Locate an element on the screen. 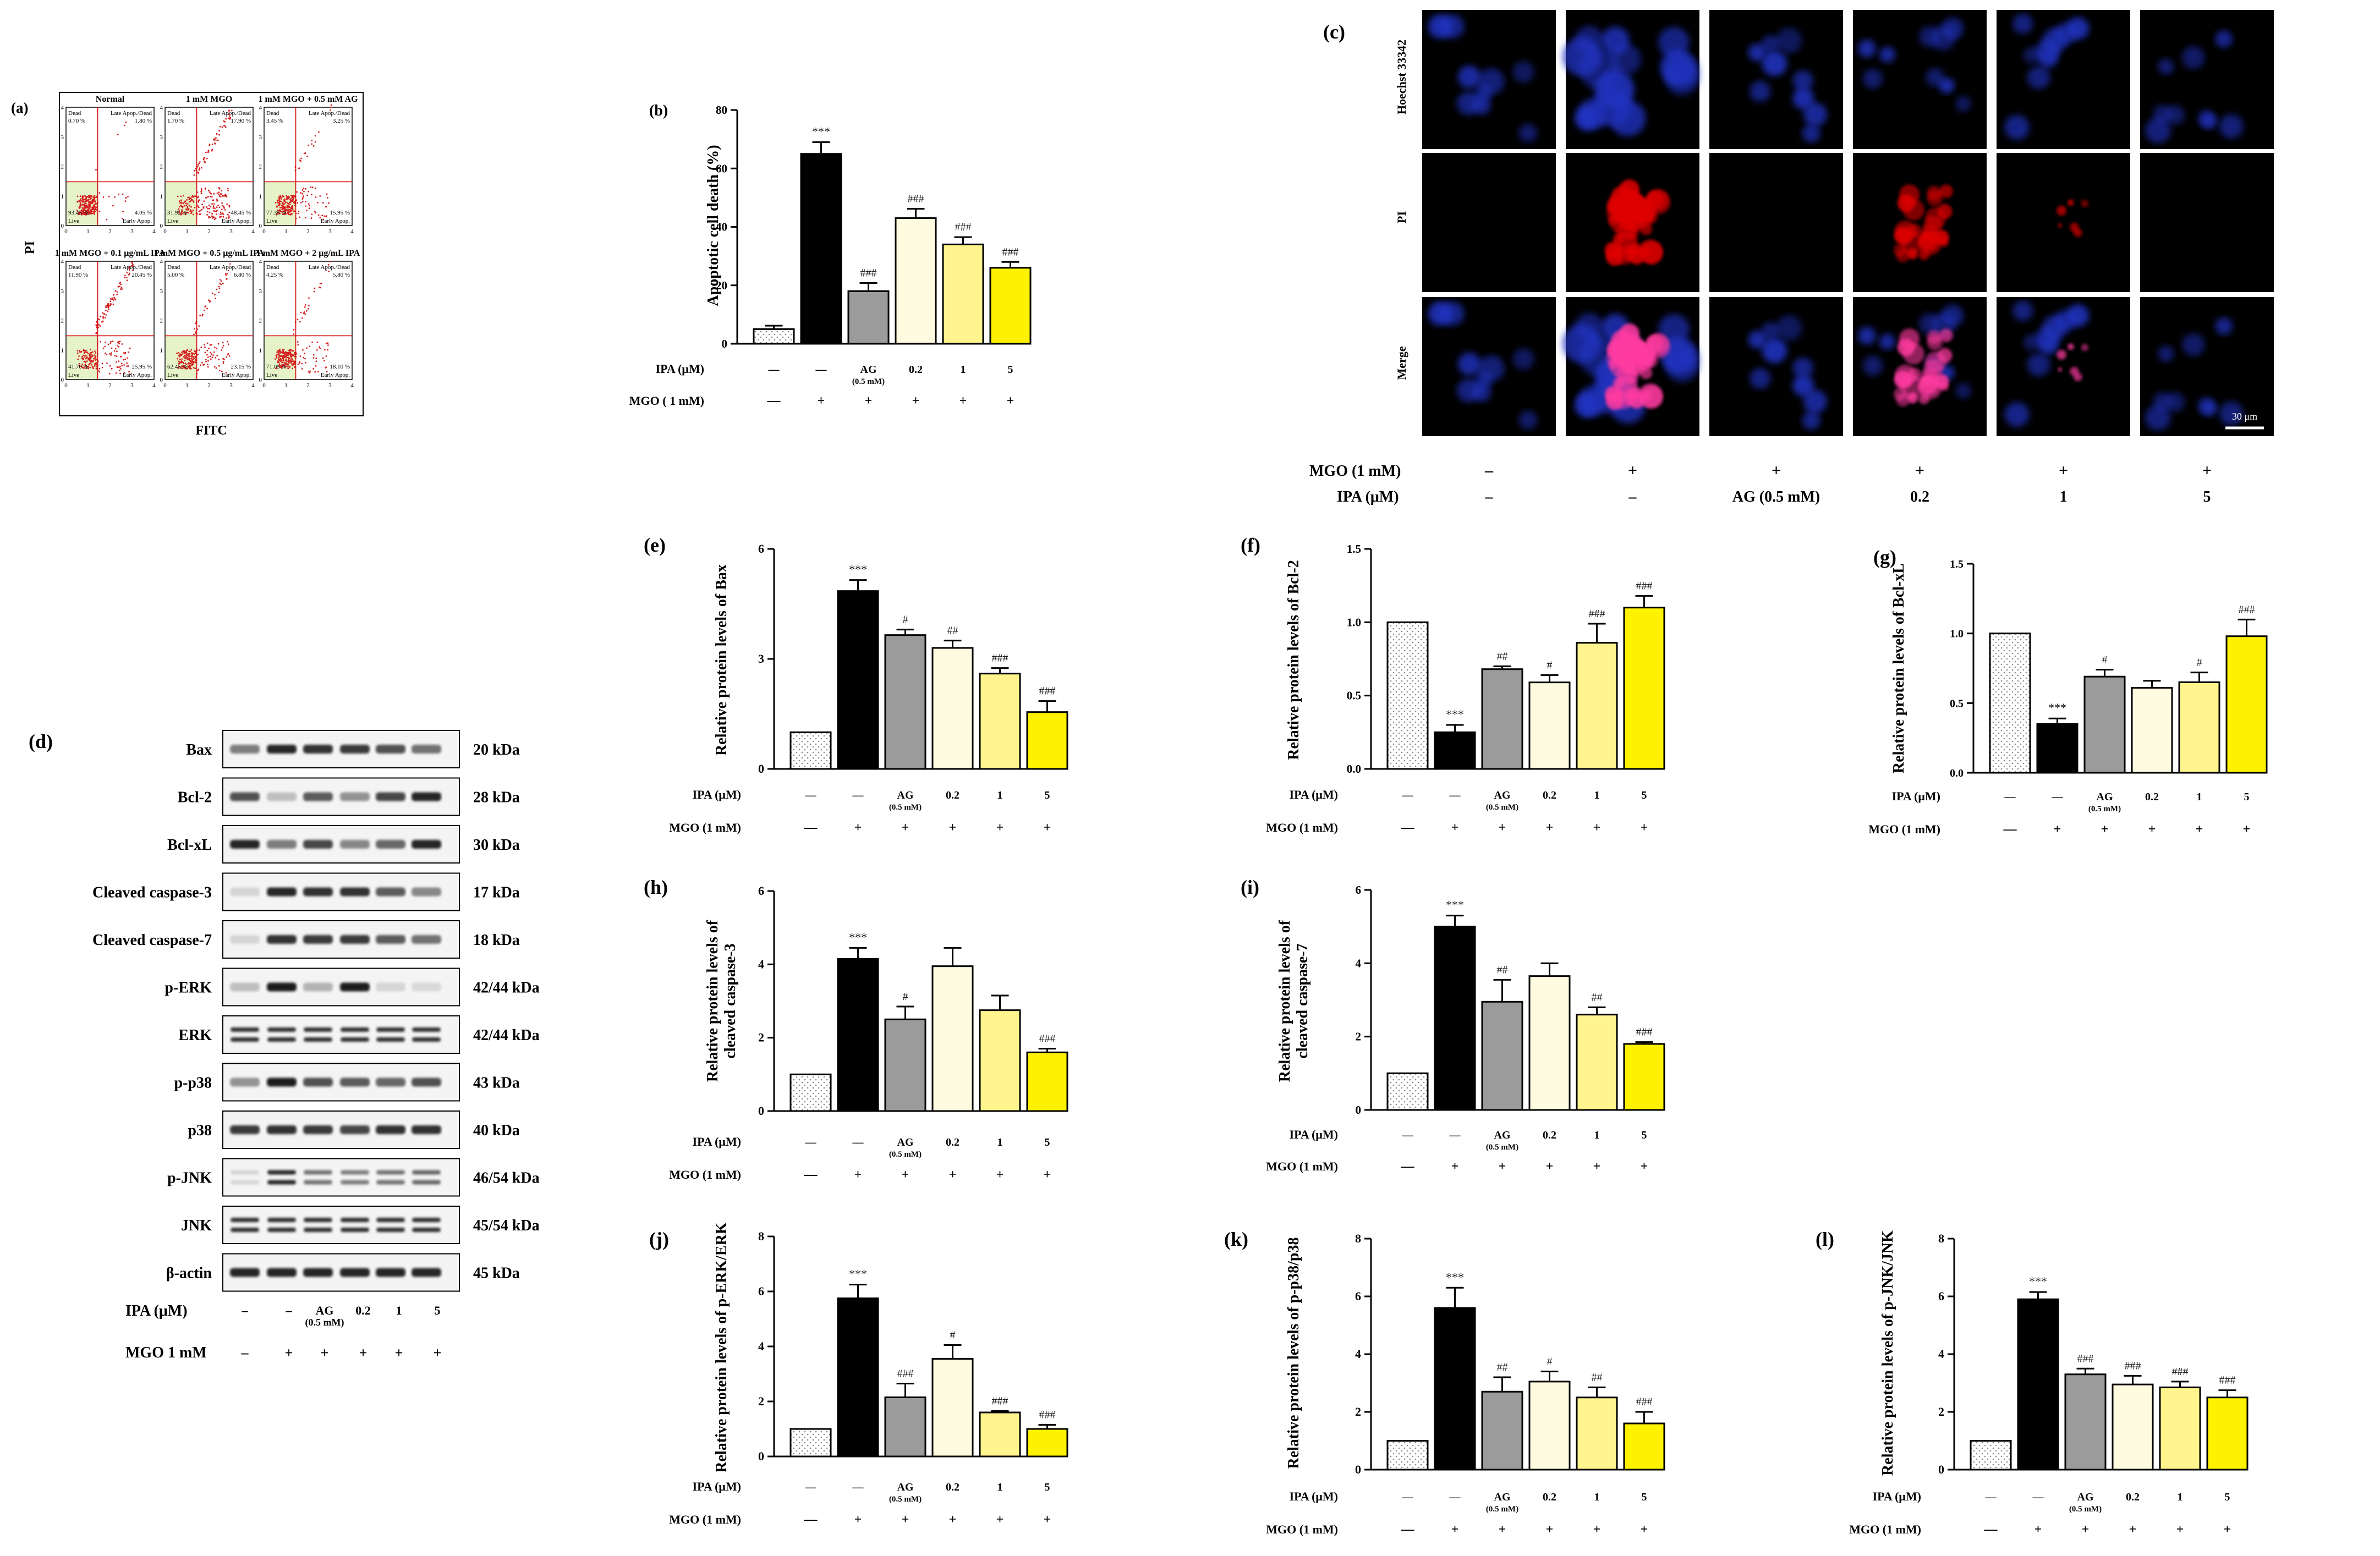 The width and height of the screenshot is (2380, 1556). mgo-row-label: MGO (1 mM) is located at coordinates (1885, 1529).